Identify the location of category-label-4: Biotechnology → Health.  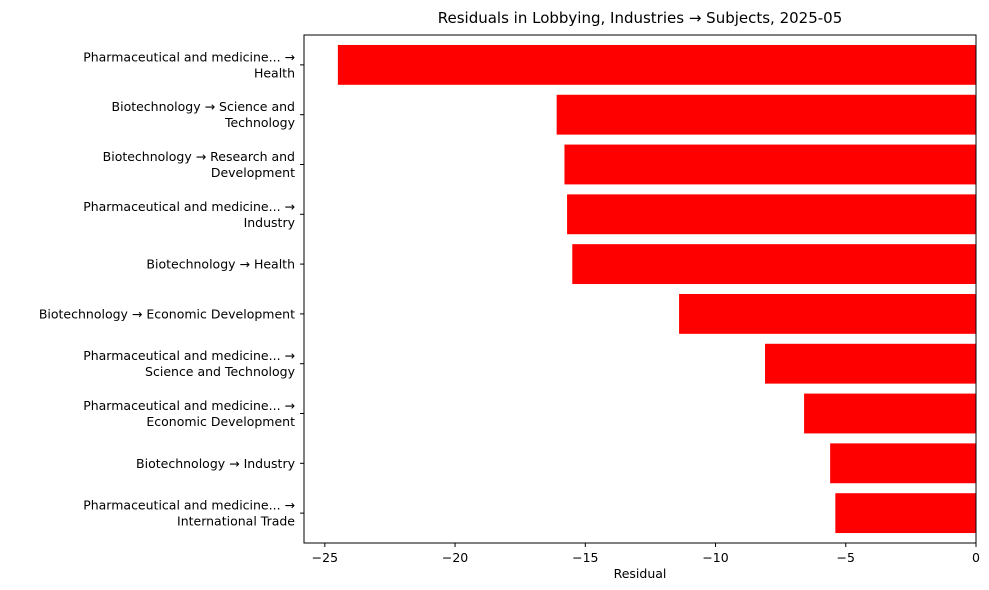
(220, 264).